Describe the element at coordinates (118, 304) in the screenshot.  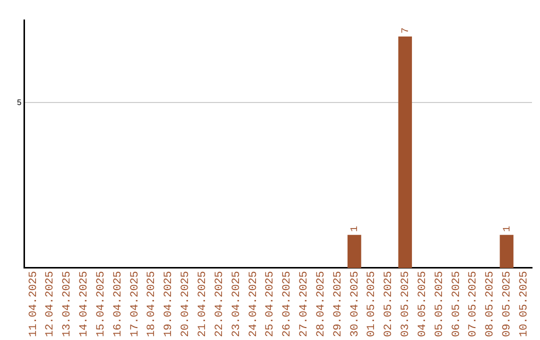
I see `x-tick-label: 16.04.2025` at that location.